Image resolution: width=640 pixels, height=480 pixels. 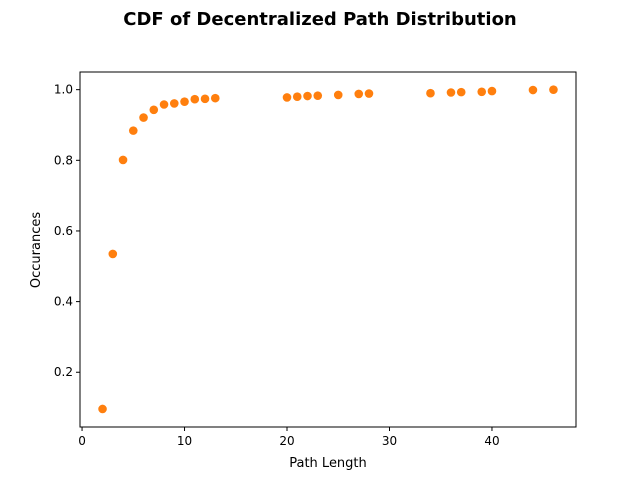 I want to click on y-tick-label: 0.2, so click(x=63, y=372).